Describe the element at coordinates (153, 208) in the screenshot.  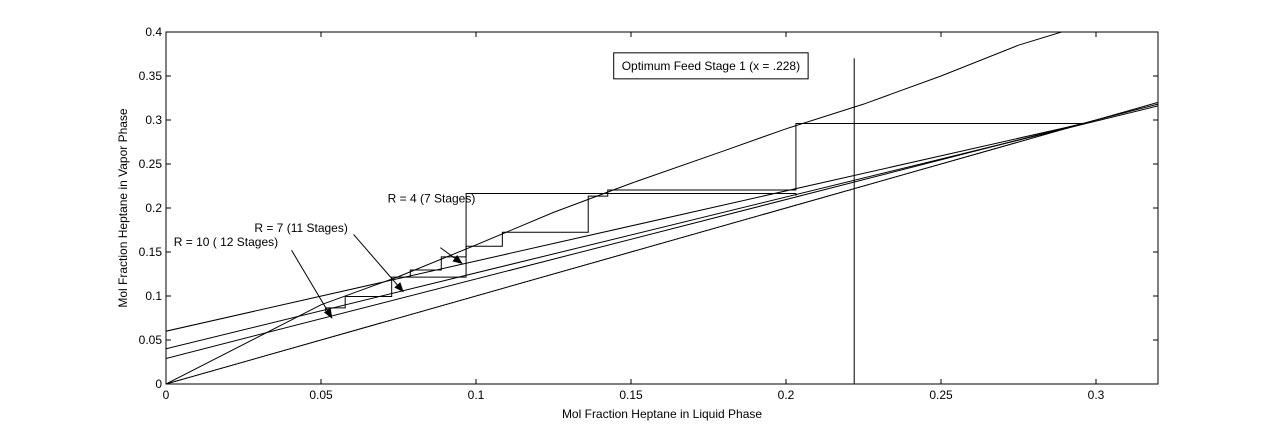
I see `y-tick-label: 0.2` at that location.